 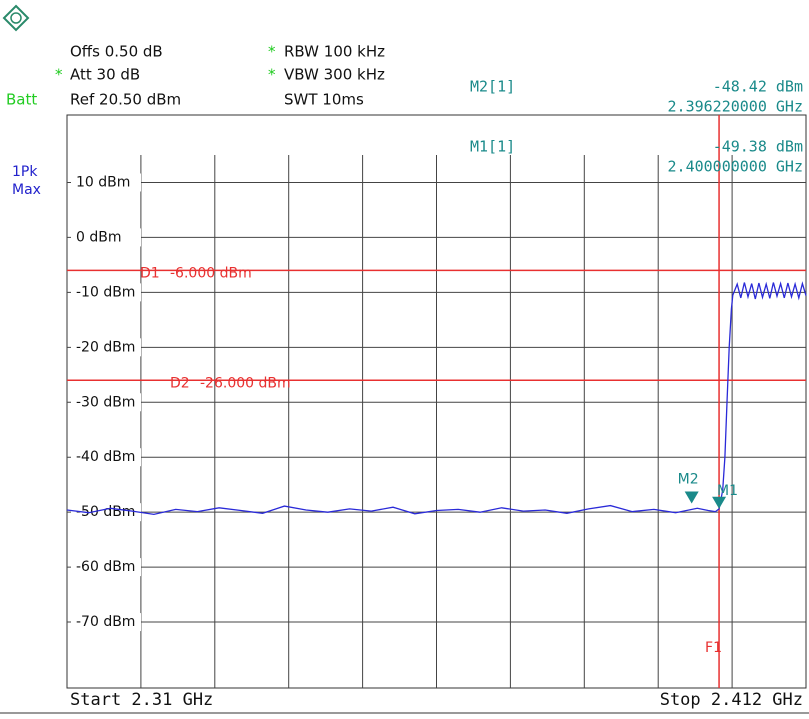 I want to click on frequency-line-name: F1, so click(x=713, y=648).